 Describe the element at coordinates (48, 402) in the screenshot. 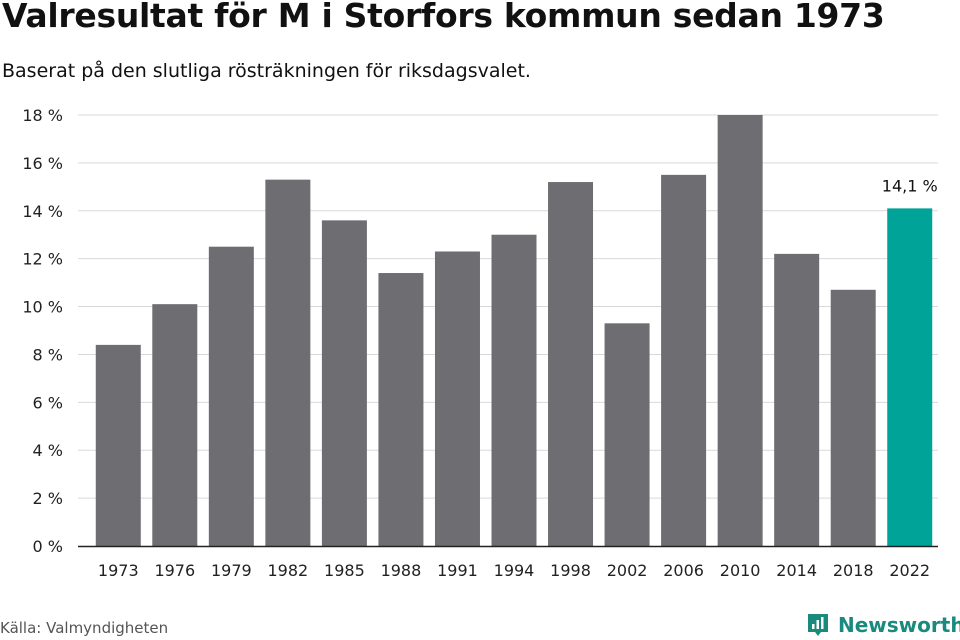

I see `y-tick-label: 6 %` at that location.